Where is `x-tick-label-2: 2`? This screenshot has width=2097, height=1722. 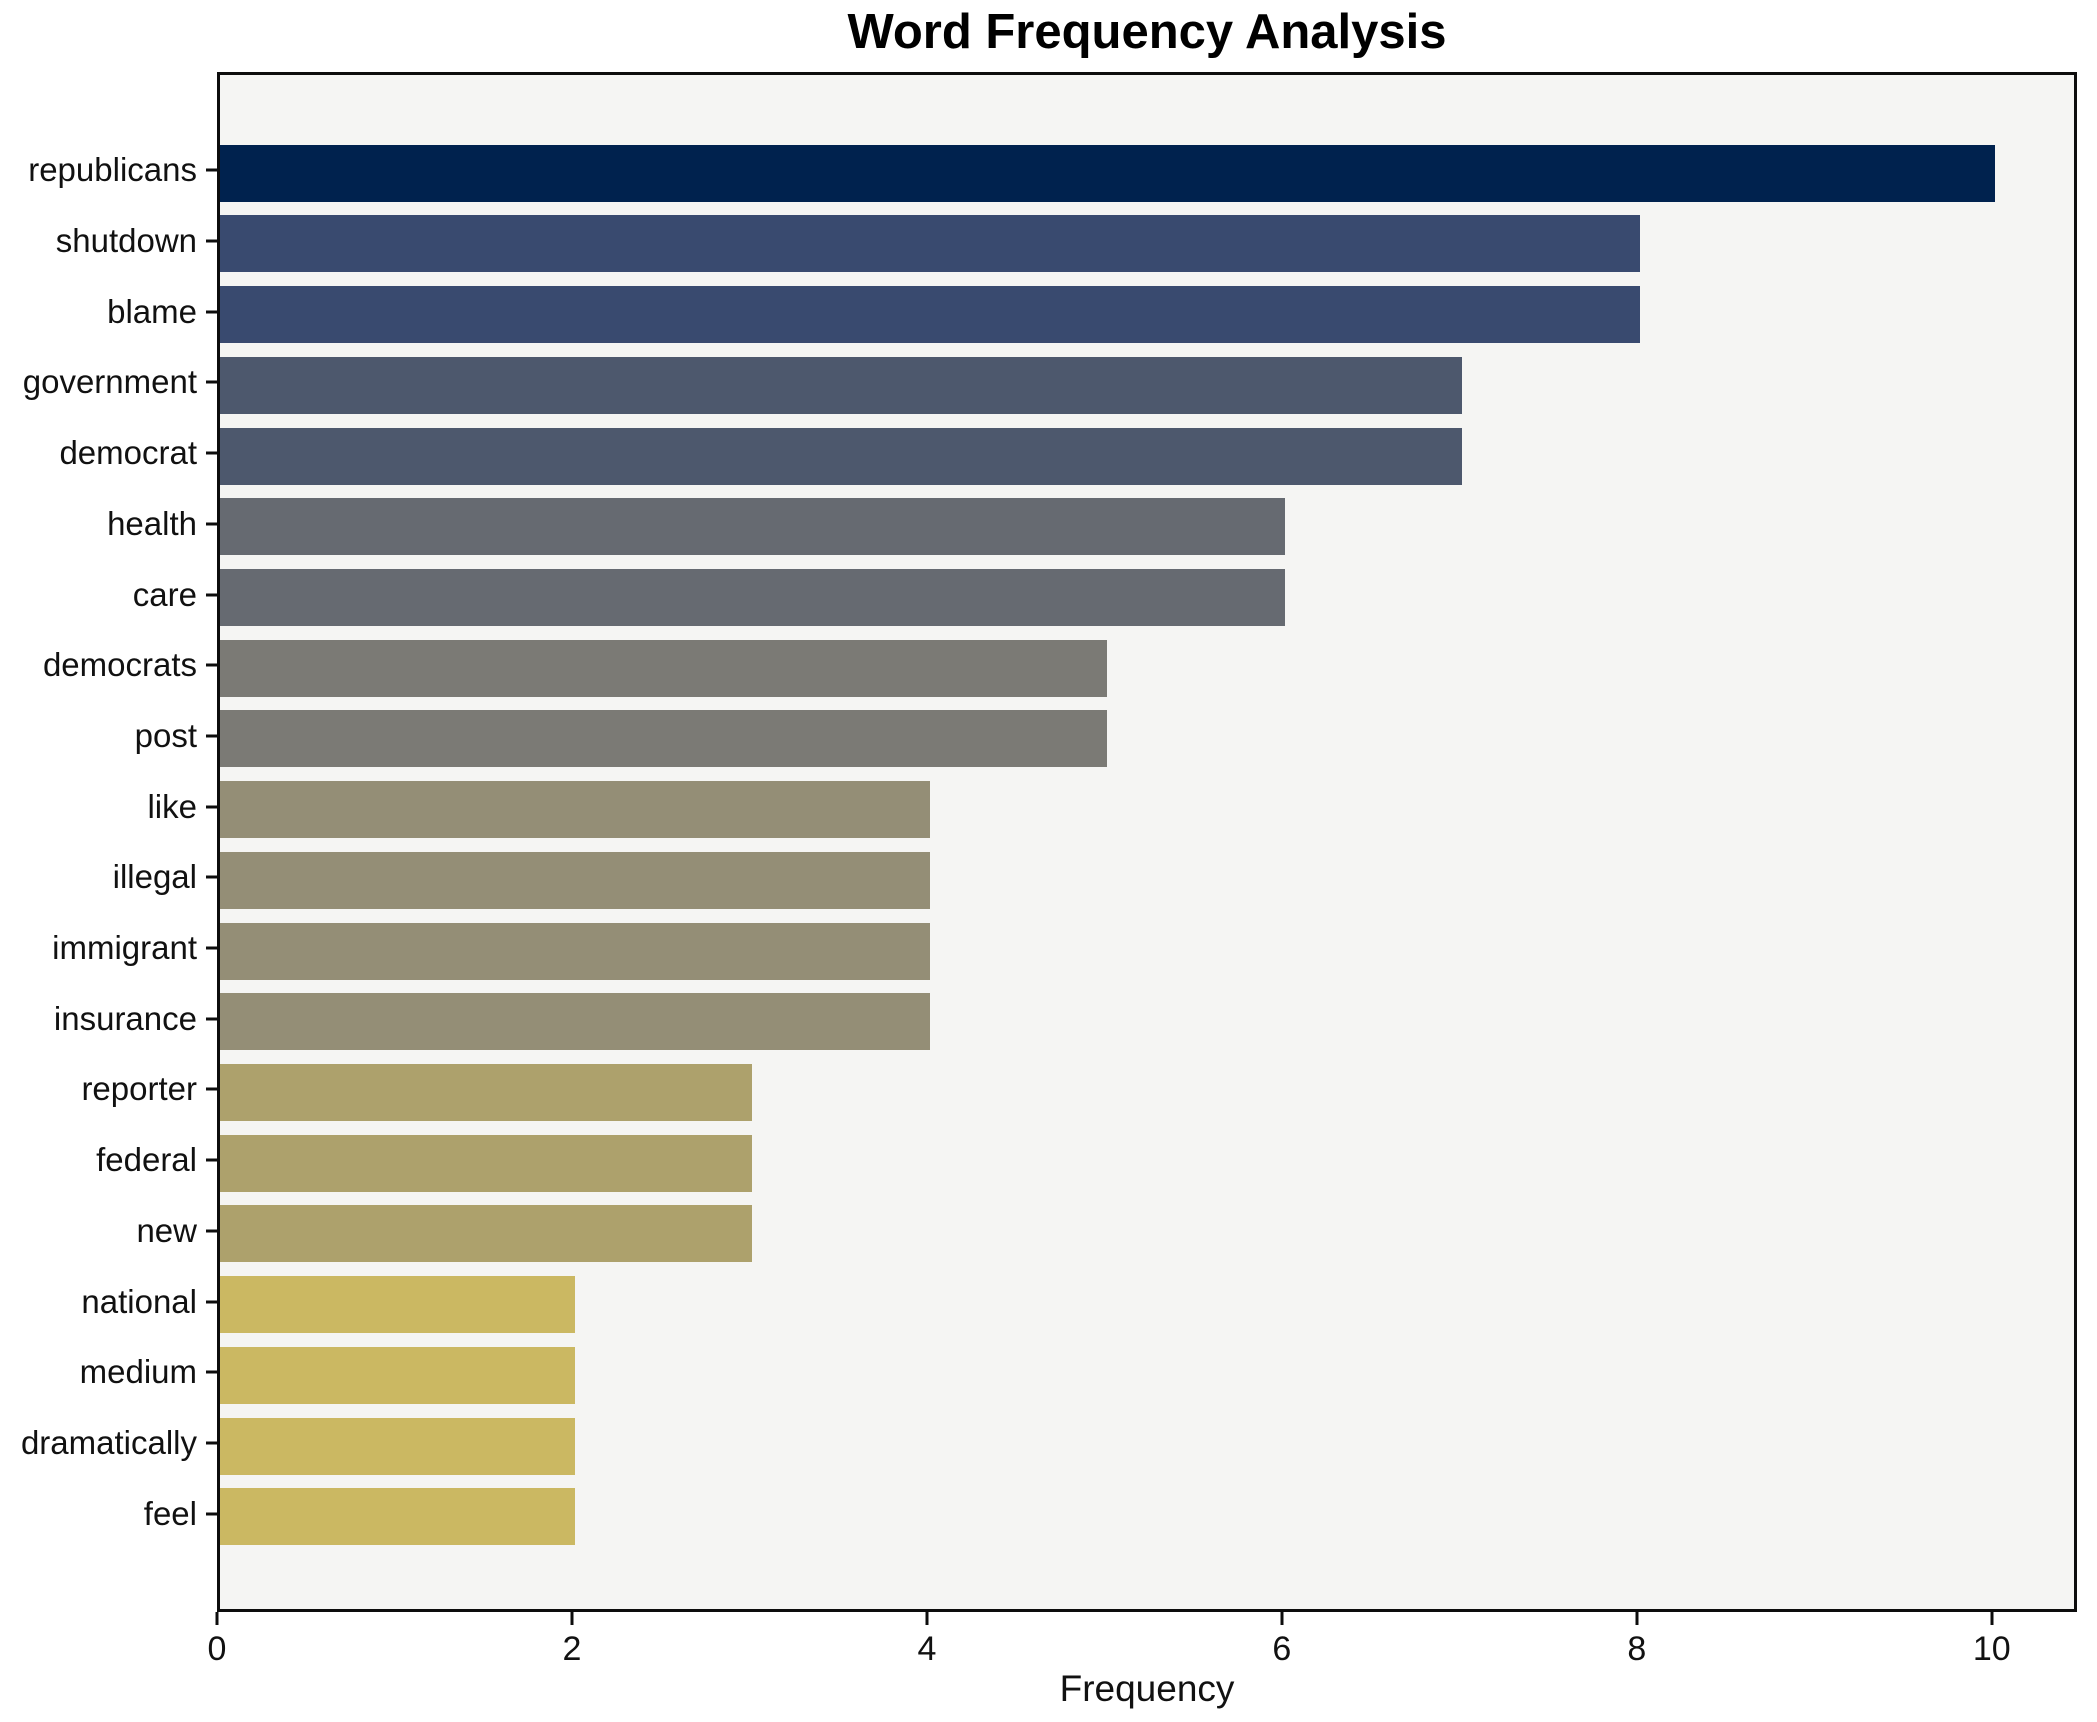
x-tick-label-2: 2 is located at coordinates (572, 1649).